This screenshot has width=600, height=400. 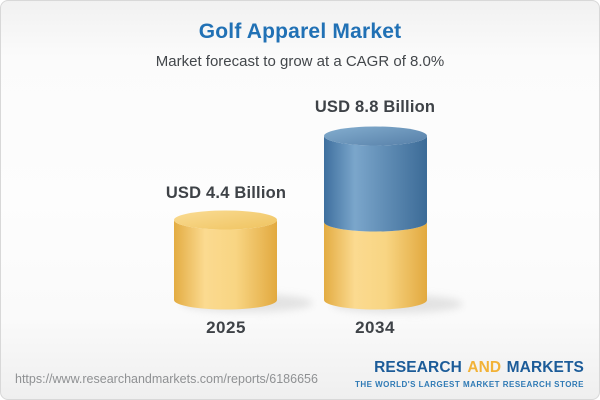 What do you see at coordinates (484, 367) in the screenshot?
I see `logo-word-and: AND` at bounding box center [484, 367].